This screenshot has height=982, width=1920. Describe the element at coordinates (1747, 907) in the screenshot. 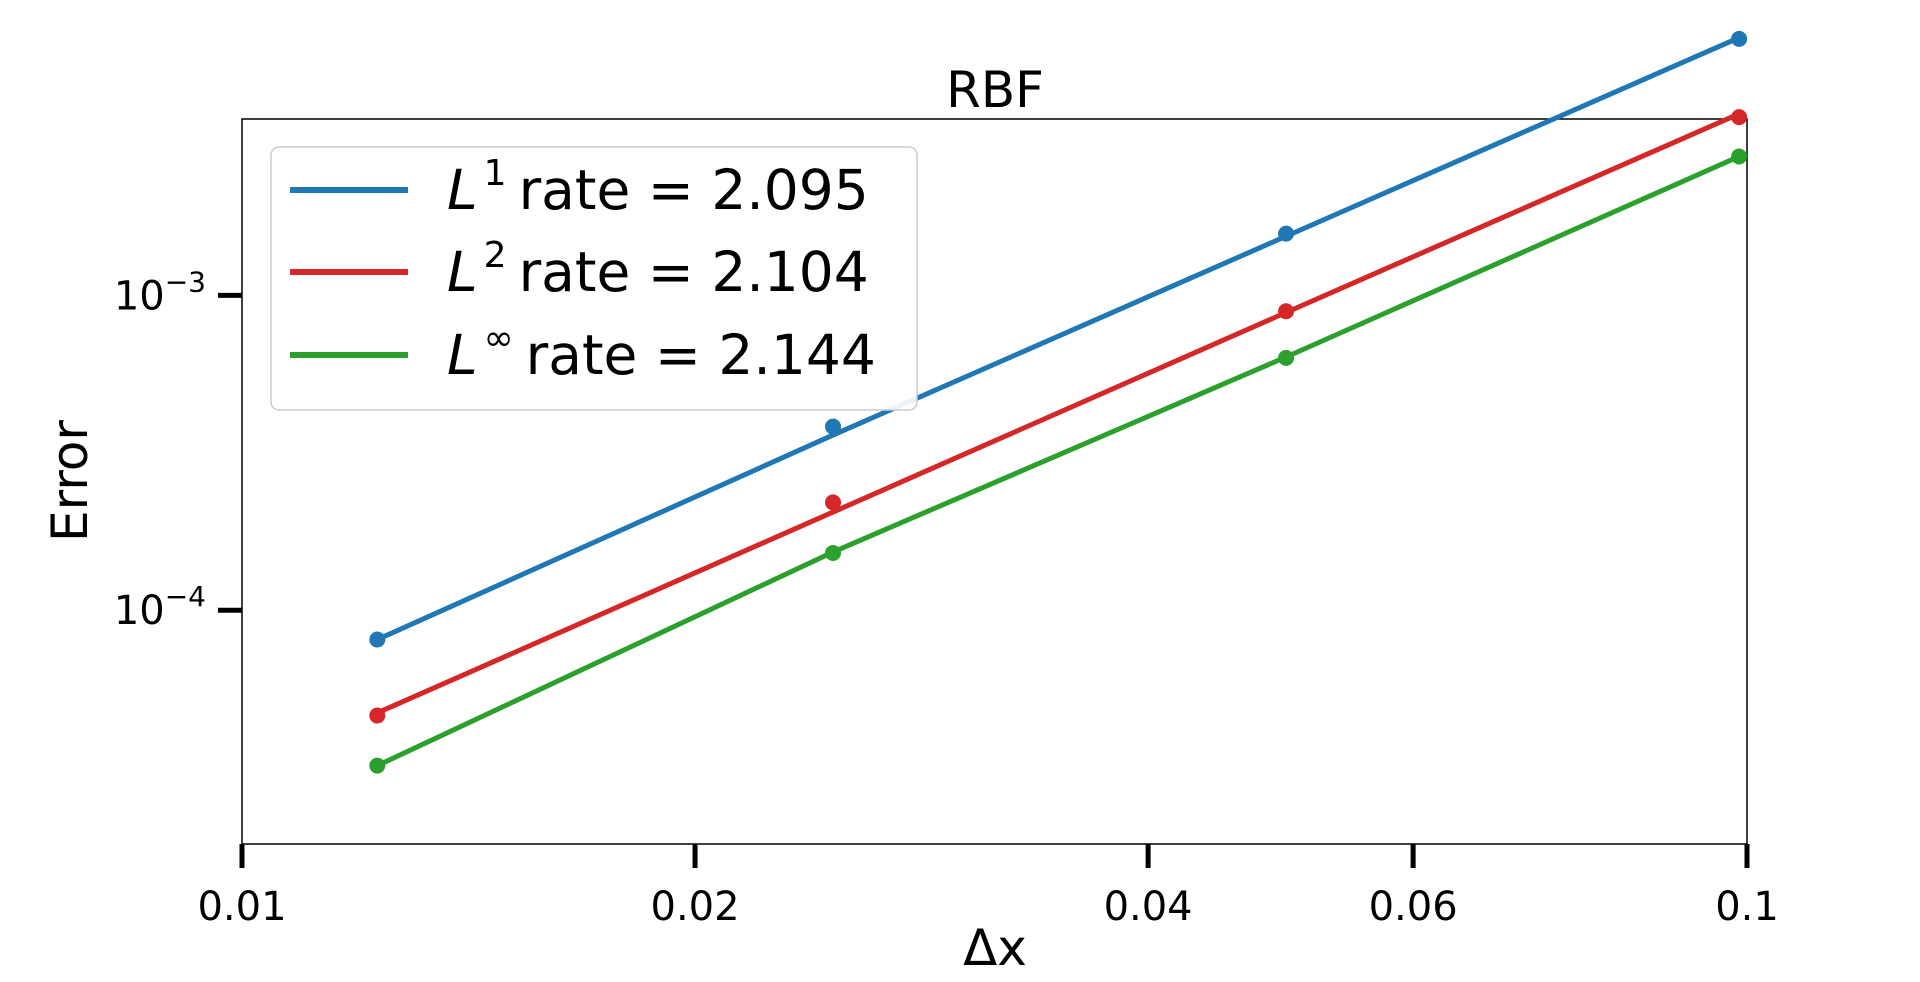

I see `x-tick-label: 0.1` at that location.